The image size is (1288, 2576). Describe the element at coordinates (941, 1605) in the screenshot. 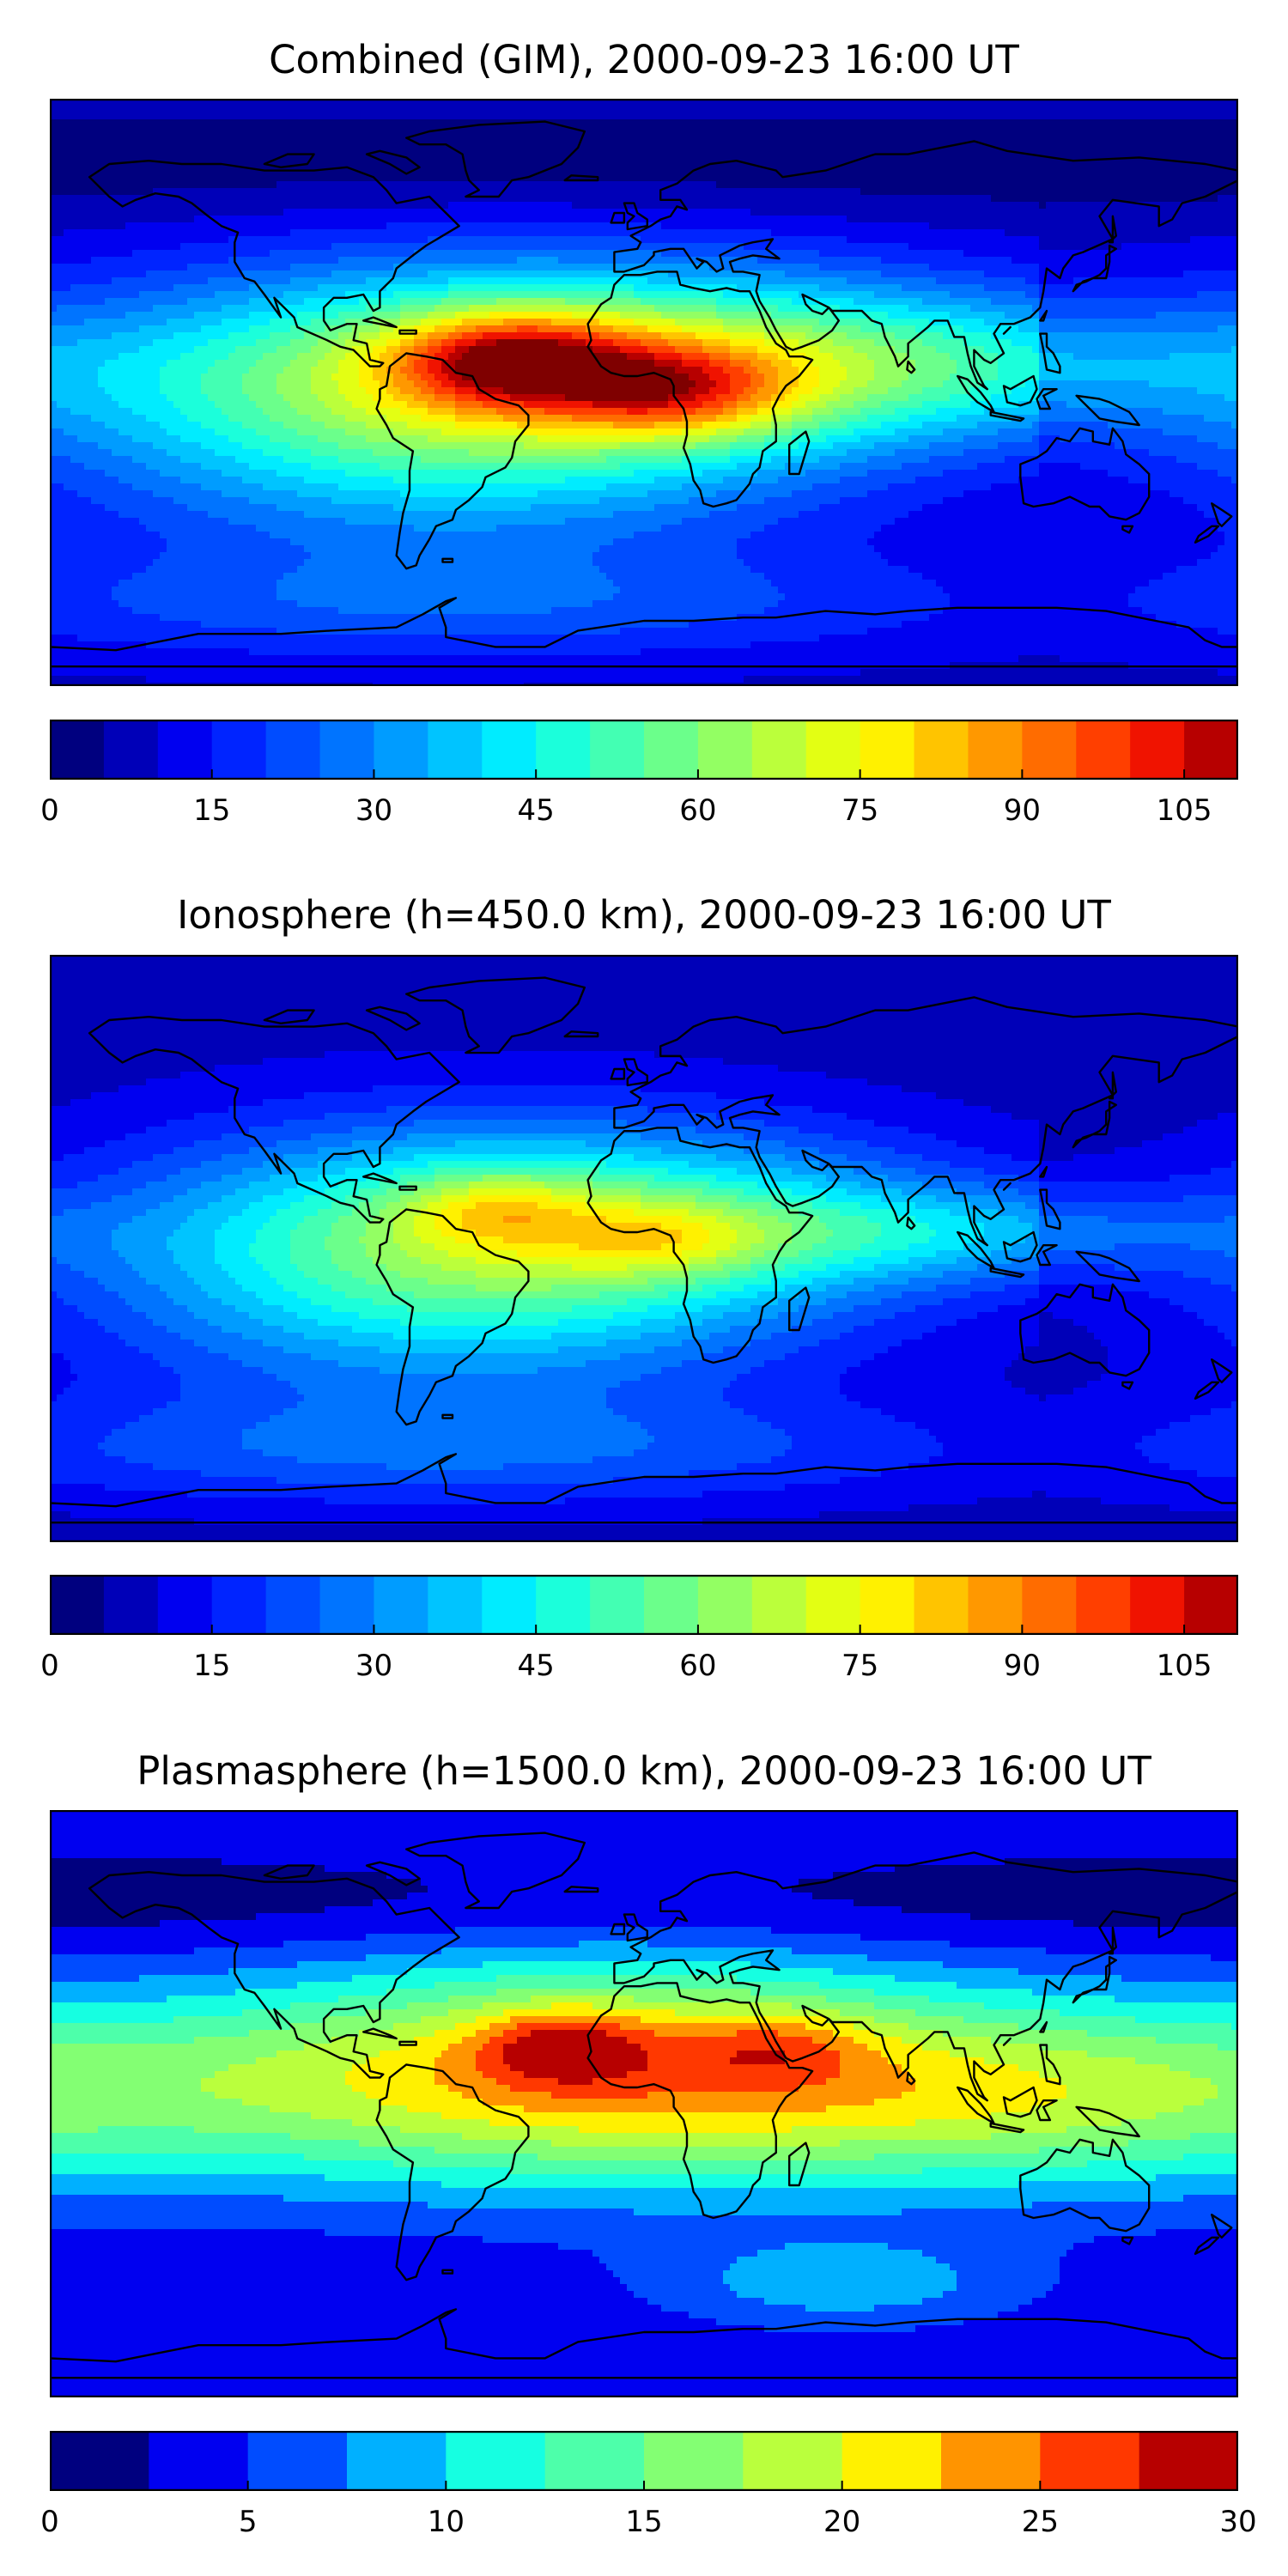

I see `colorbar-segment` at that location.